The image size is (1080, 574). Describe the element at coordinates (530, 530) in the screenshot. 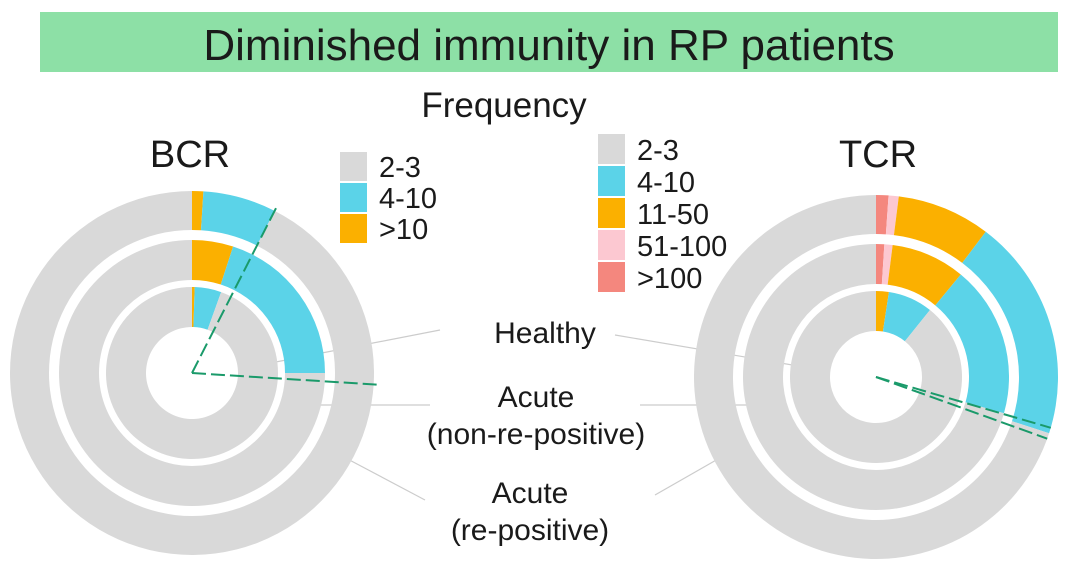

I see `ring-label-repositive-sub: (re-positive)` at that location.